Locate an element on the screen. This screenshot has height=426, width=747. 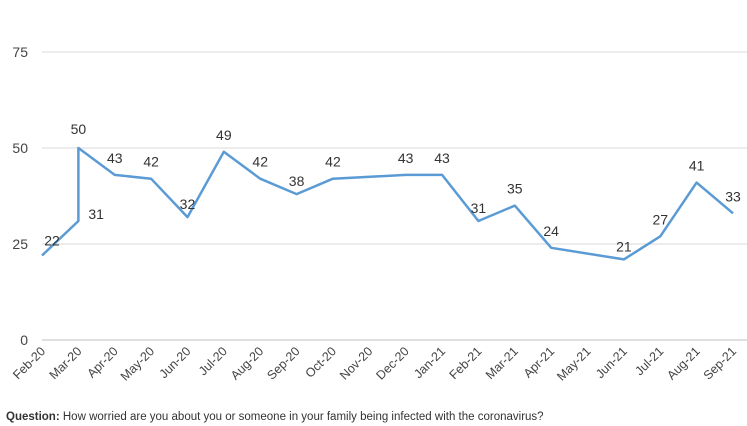
x-tick-label-Mar-21: Mar-21 is located at coordinates (502, 363).